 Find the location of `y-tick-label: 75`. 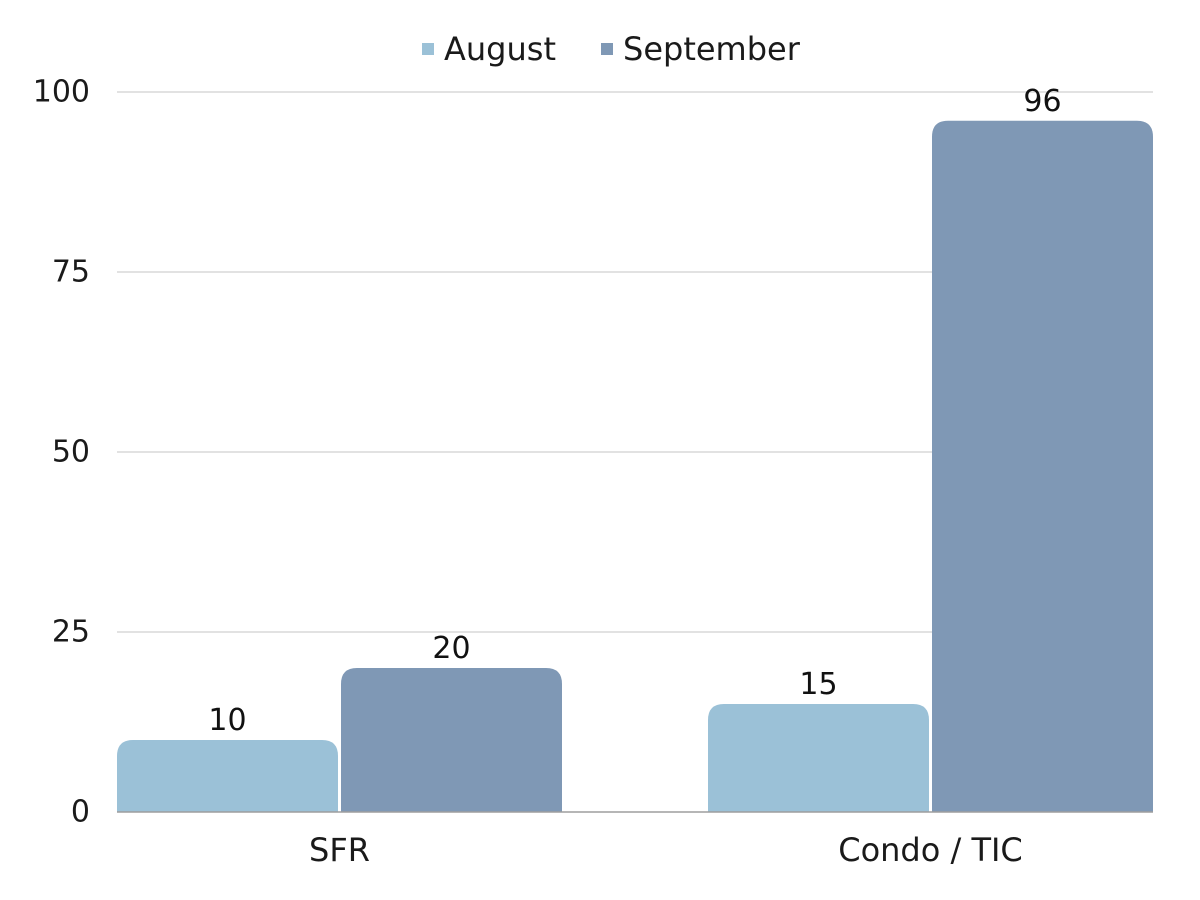

y-tick-label: 75 is located at coordinates (71, 272).